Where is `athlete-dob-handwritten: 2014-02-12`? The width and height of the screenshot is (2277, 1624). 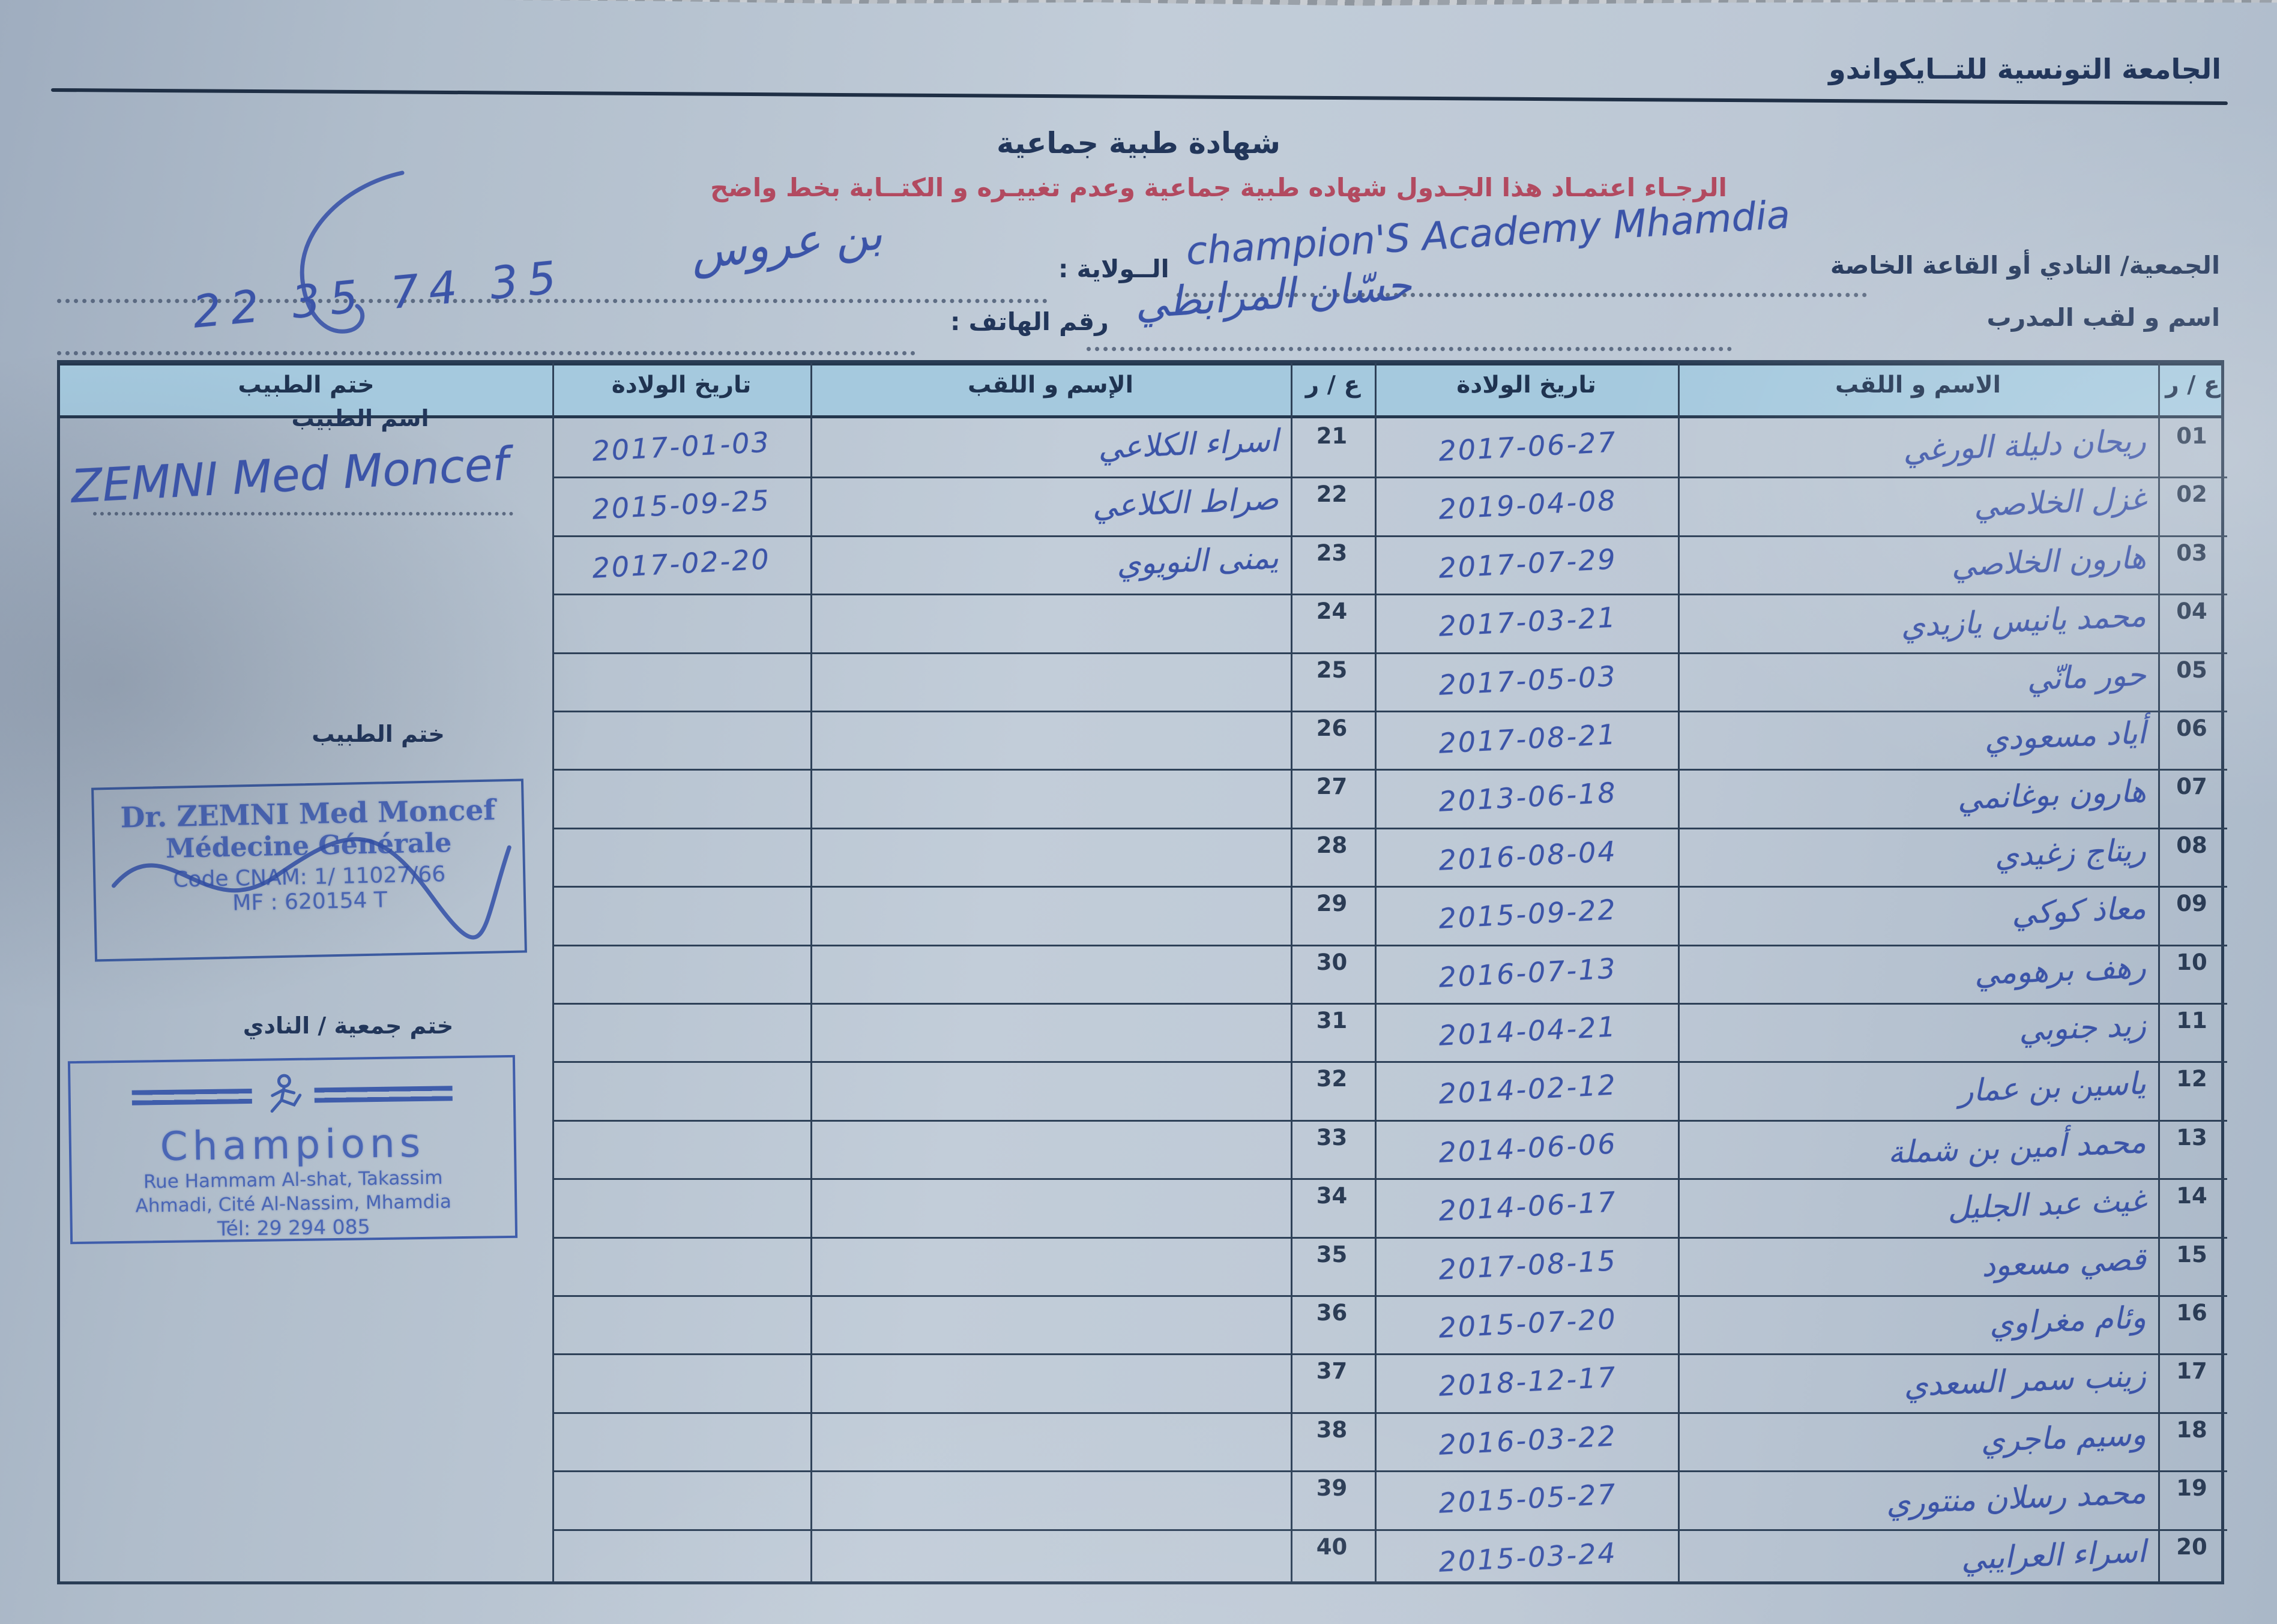 athlete-dob-handwritten: 2014-02-12 is located at coordinates (1528, 1089).